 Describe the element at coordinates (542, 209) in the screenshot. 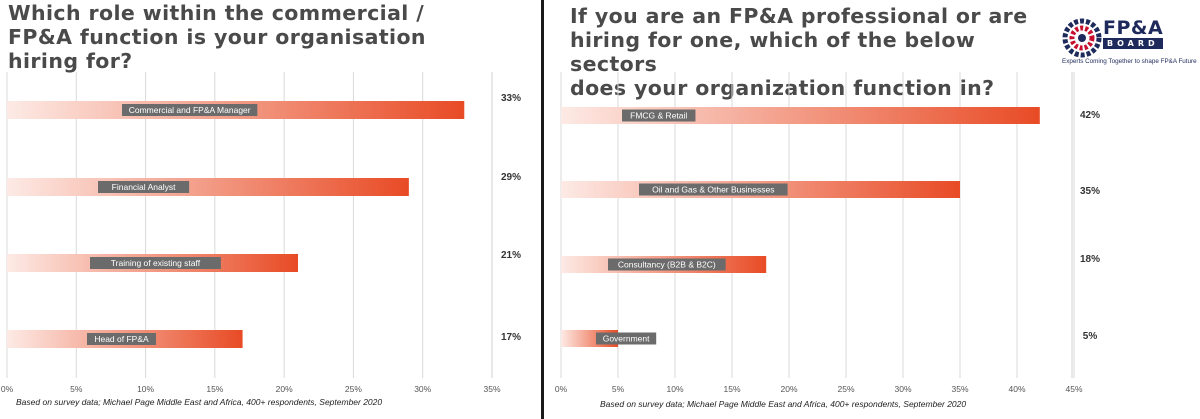

I see `panel-divider` at that location.